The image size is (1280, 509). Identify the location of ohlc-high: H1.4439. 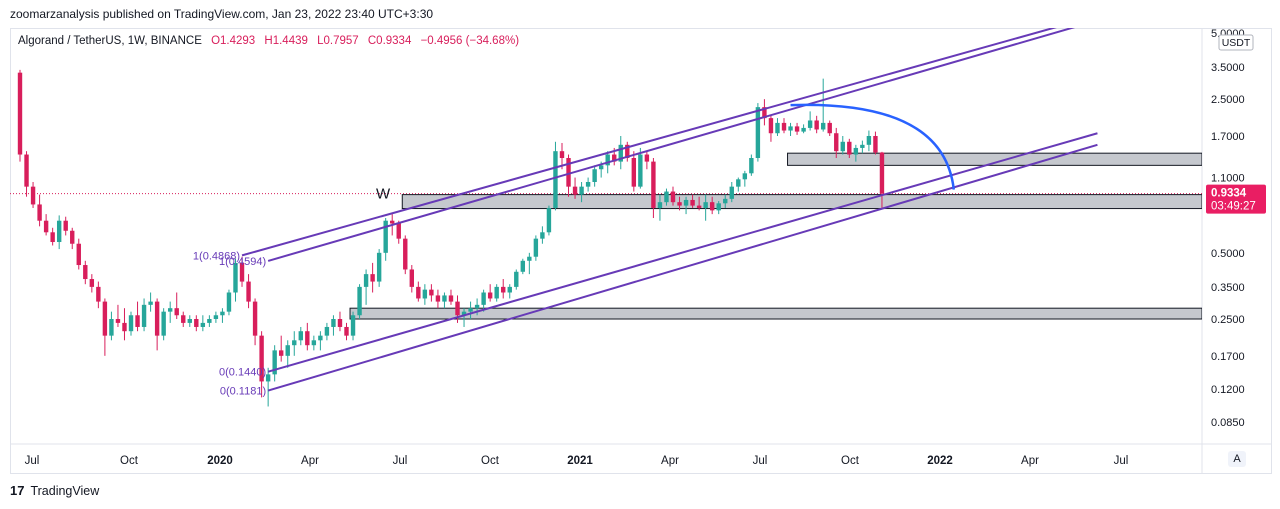
(286, 41).